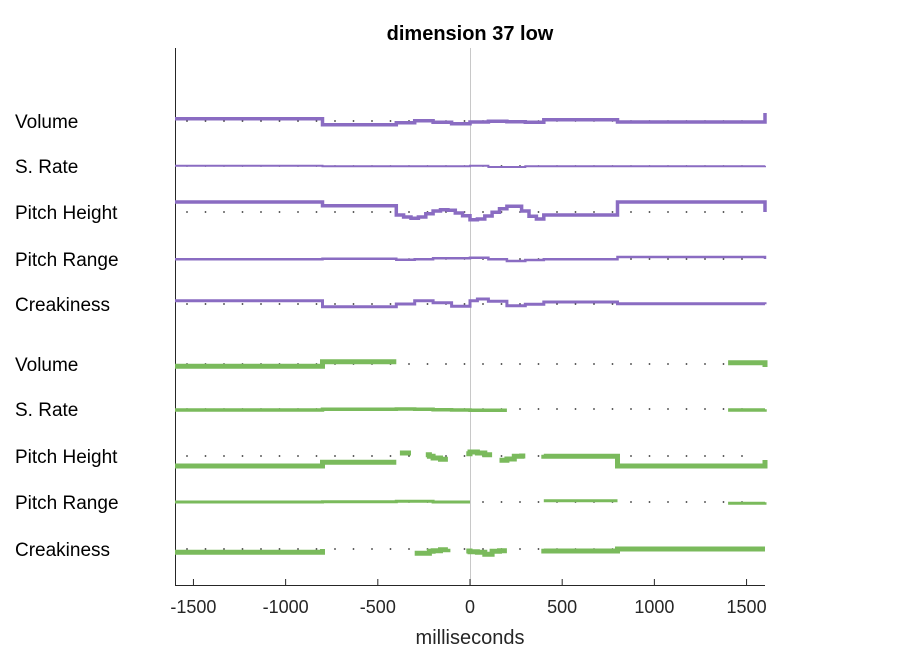 Image resolution: width=906 pixels, height=656 pixels. What do you see at coordinates (378, 607) in the screenshot?
I see `x-tick-label: -500` at bounding box center [378, 607].